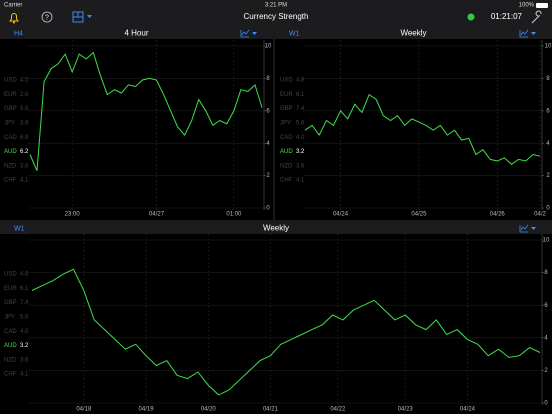 The width and height of the screenshot is (552, 414). I want to click on timeframe: H4, so click(18, 33).